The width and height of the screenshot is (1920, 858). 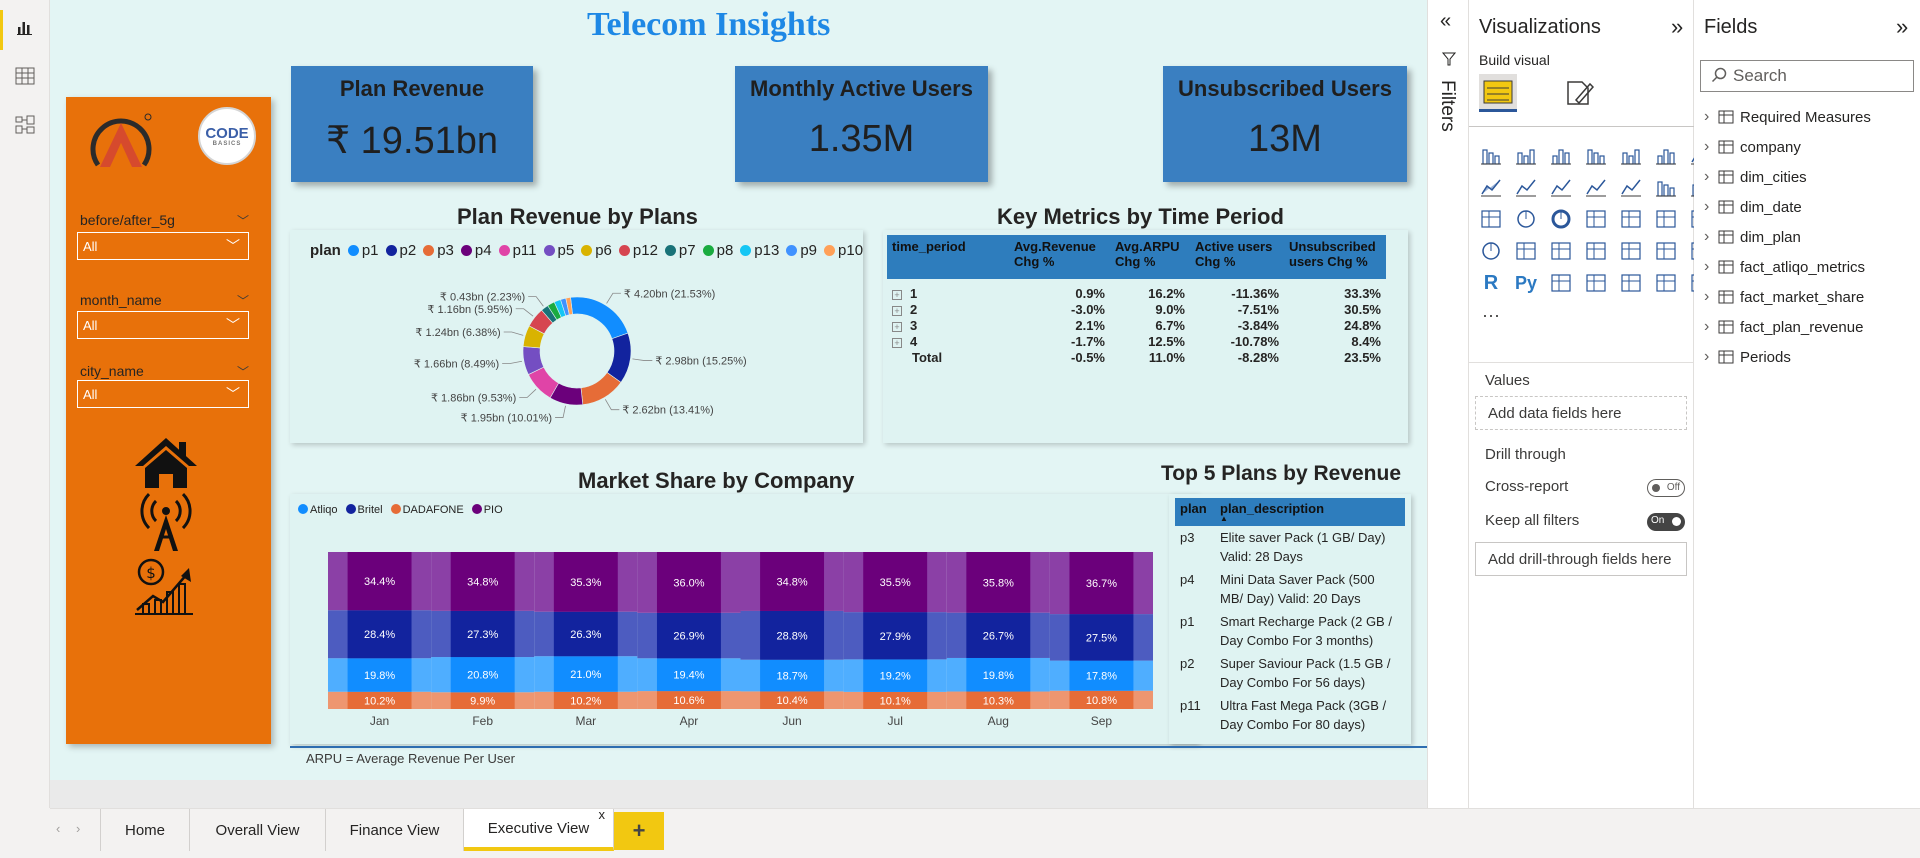 What do you see at coordinates (1666, 219) in the screenshot?
I see `filled-map-icon` at bounding box center [1666, 219].